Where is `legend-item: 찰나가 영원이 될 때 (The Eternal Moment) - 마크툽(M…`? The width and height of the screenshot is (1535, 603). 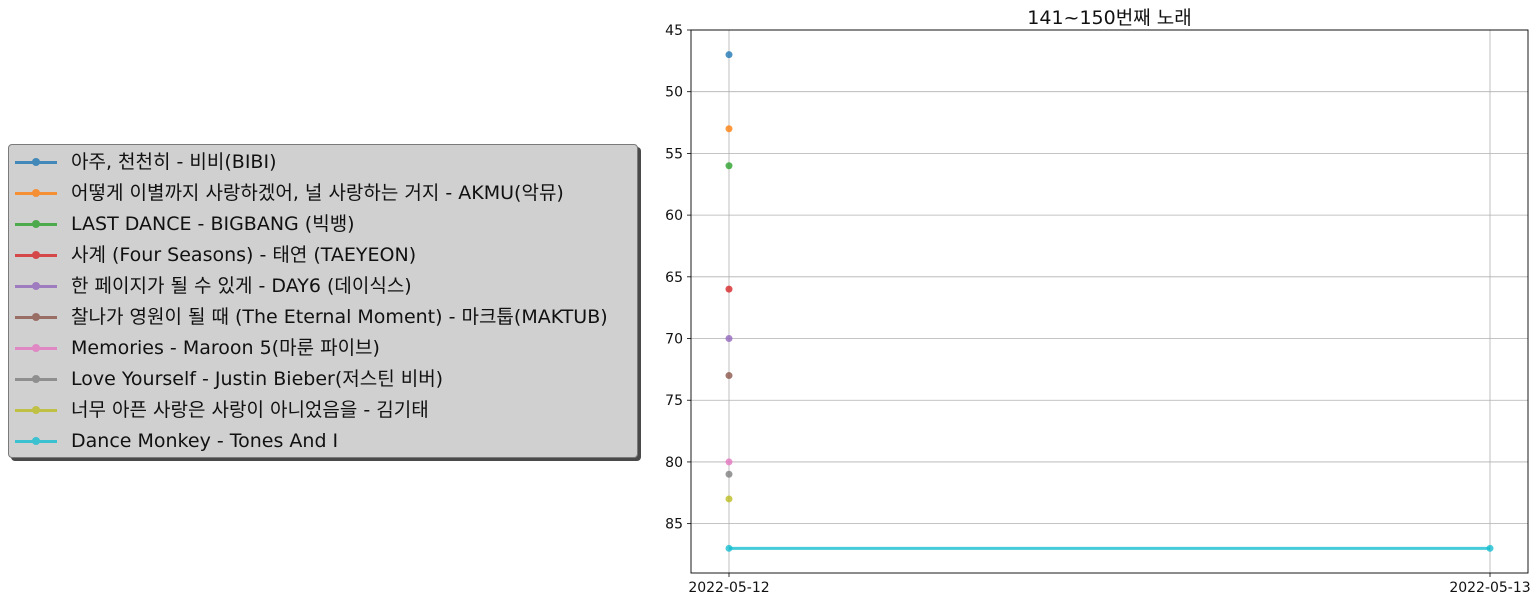
legend-item: 찰나가 영원이 될 때 (The Eternal Moment) - 마크툽(M… is located at coordinates (323, 317).